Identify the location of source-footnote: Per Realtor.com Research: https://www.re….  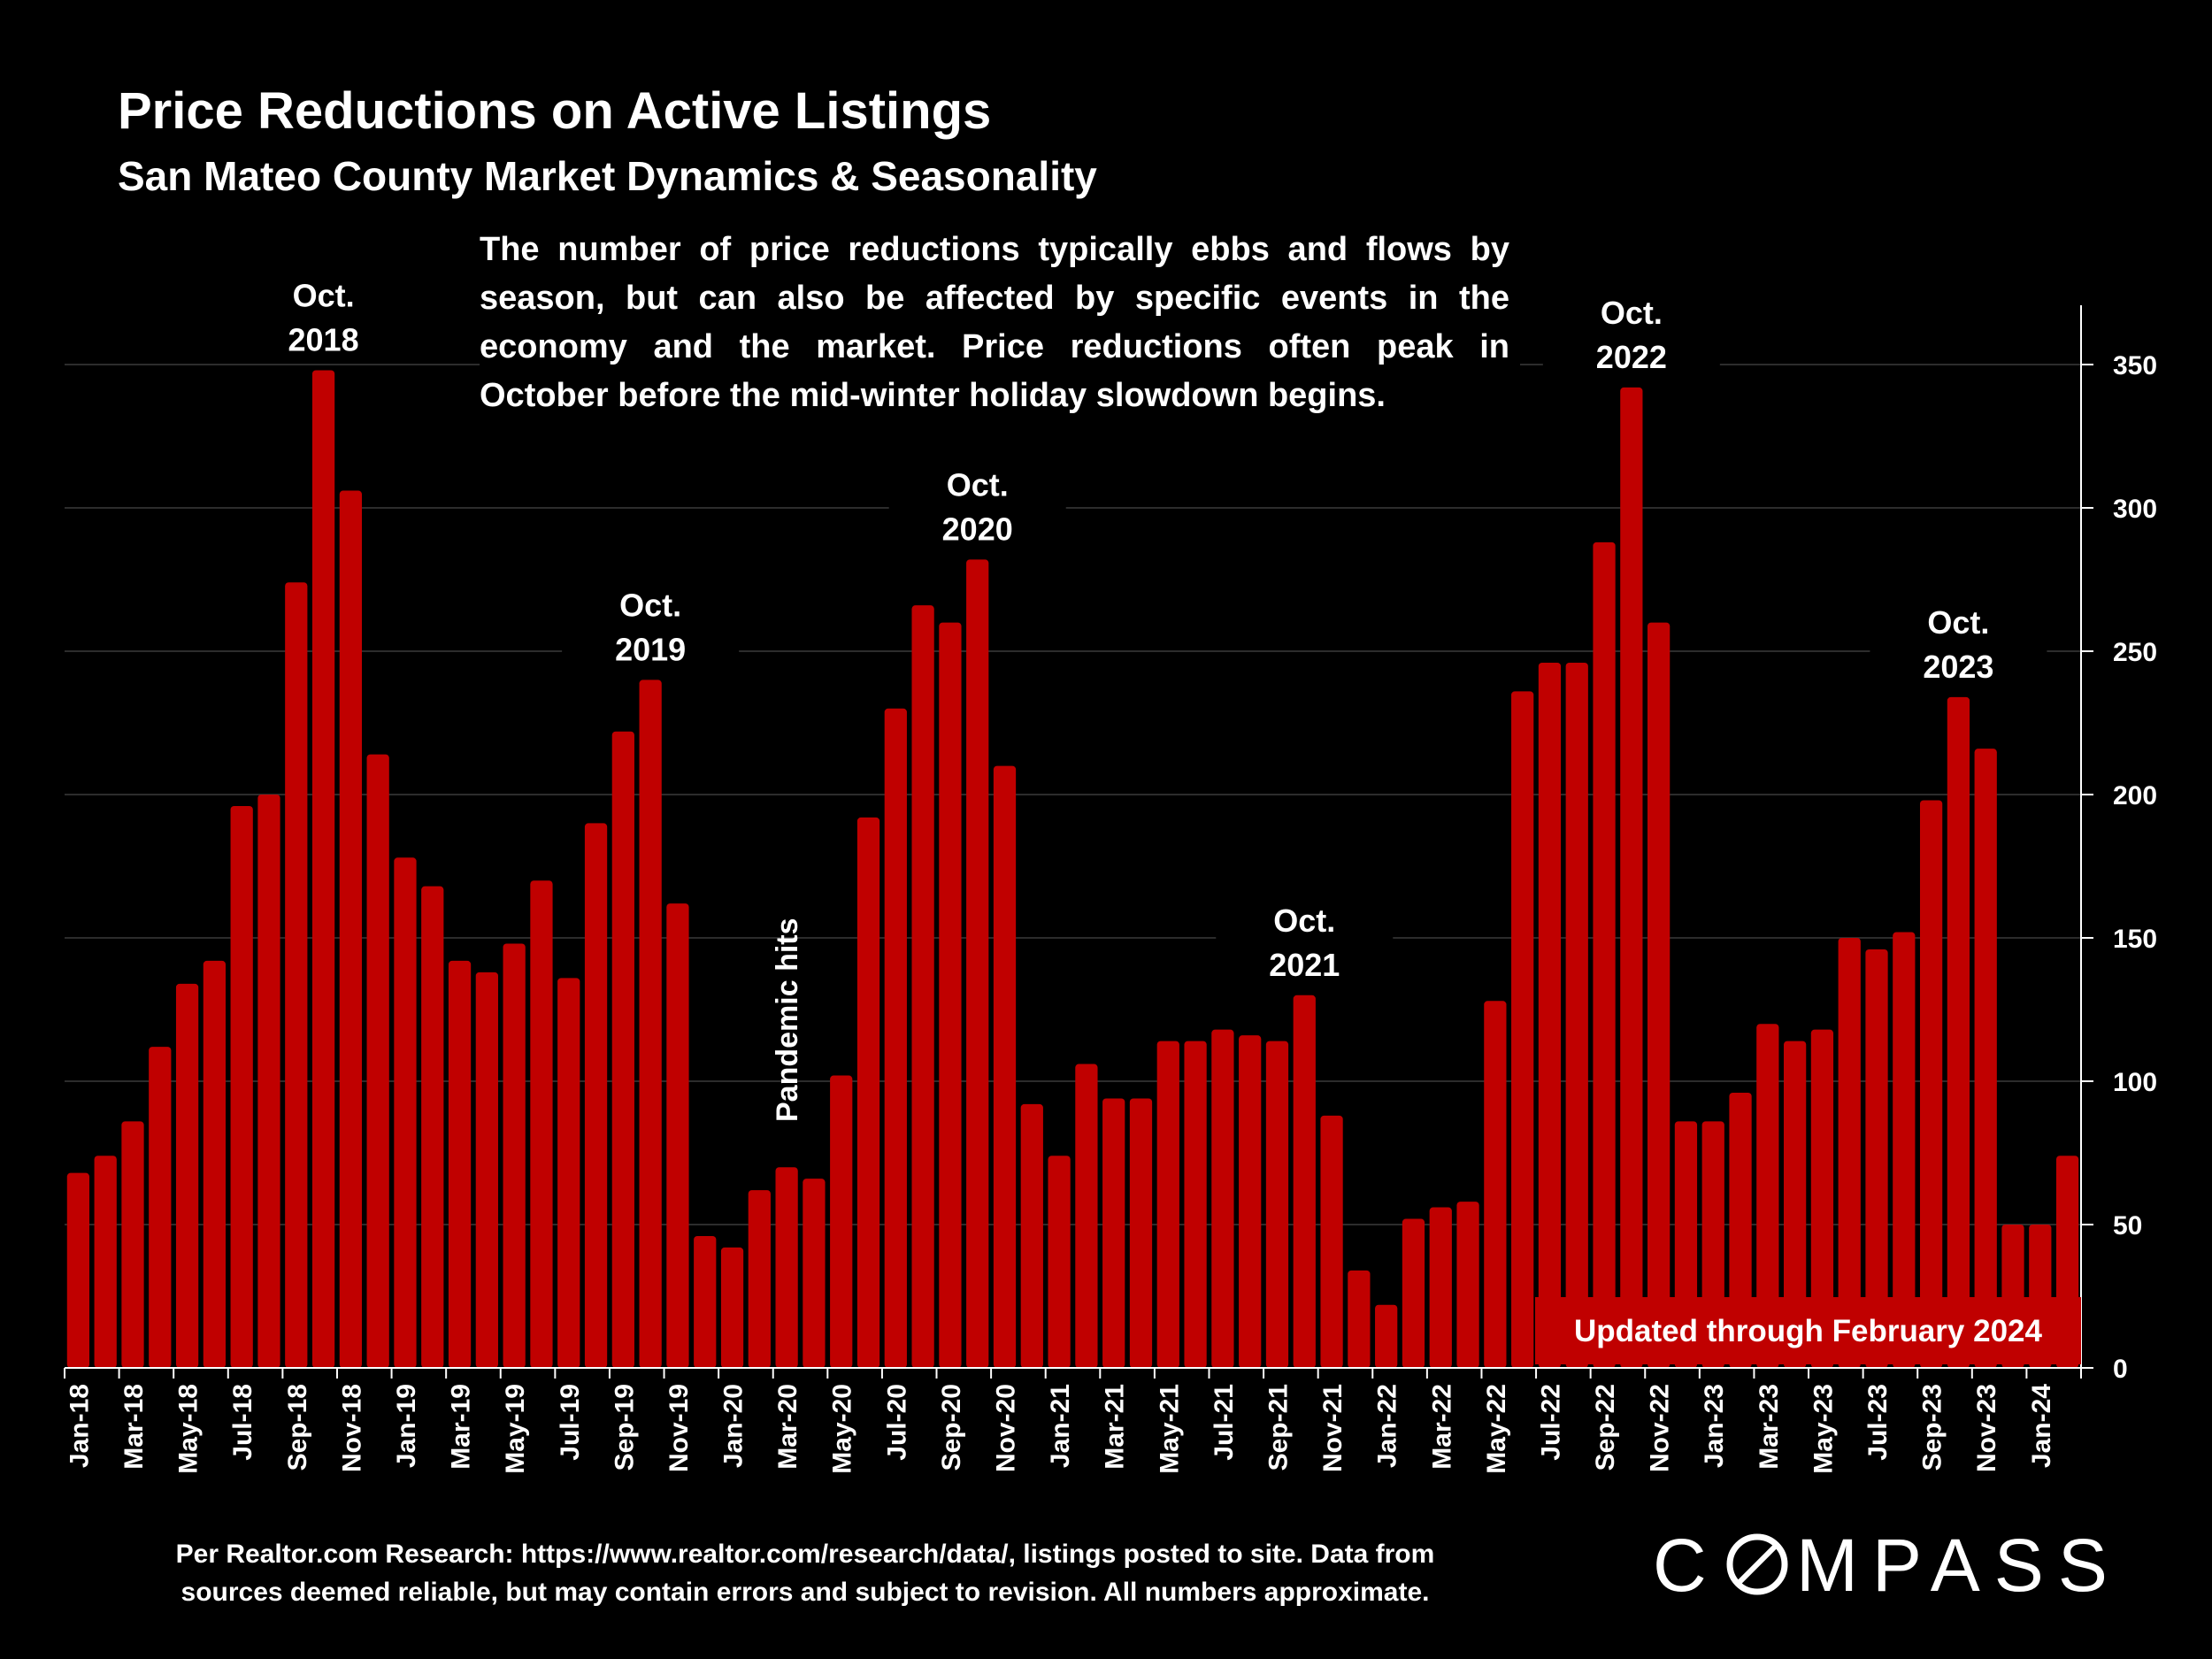
(805, 1573).